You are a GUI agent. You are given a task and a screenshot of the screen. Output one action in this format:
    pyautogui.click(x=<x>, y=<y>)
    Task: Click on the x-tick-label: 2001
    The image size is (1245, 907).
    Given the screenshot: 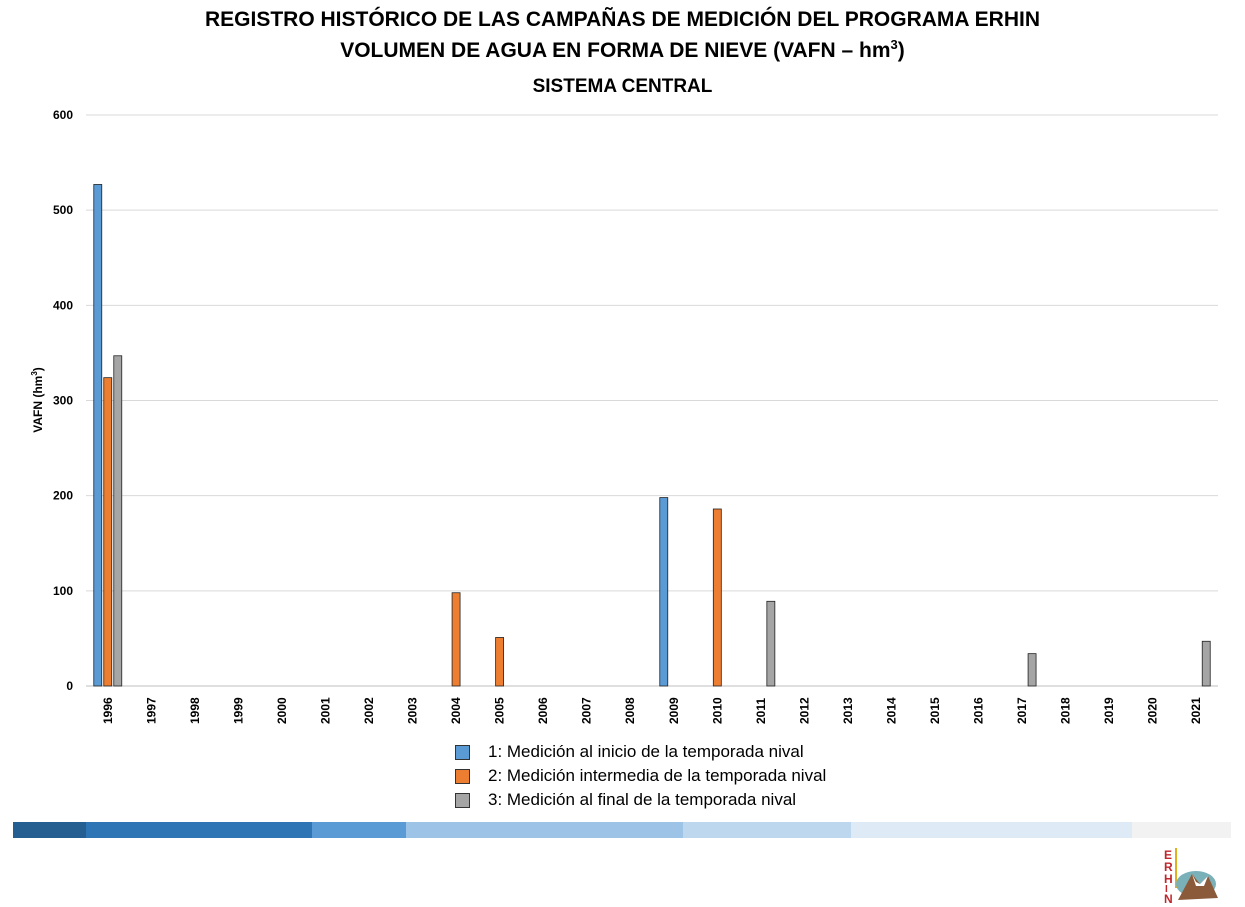 What is the action you would take?
    pyautogui.click(x=325, y=710)
    